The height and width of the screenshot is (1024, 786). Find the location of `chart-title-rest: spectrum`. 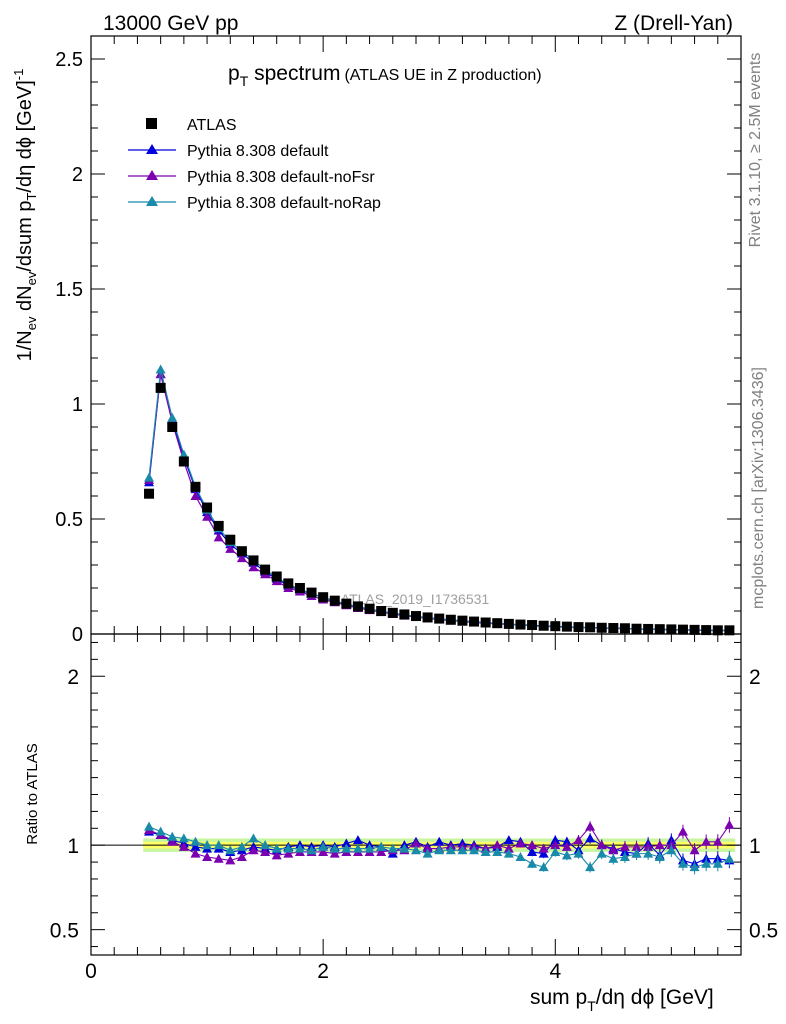

chart-title-rest: spectrum is located at coordinates (294, 73).